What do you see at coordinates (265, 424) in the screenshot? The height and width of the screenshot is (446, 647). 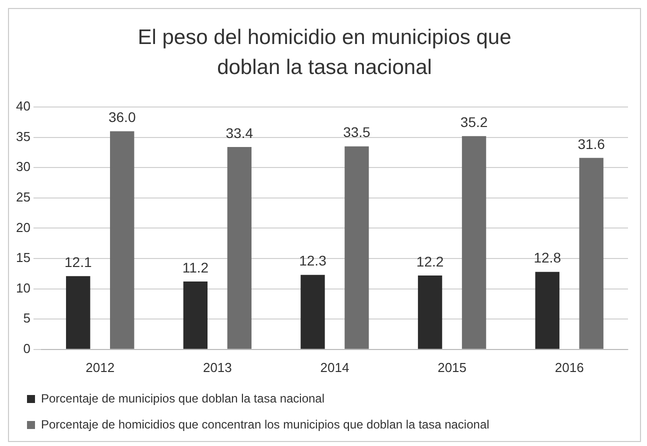 I see `legend-label: Porcentaje de homicidios que concentran los municipios que doblan la tasa nacional` at bounding box center [265, 424].